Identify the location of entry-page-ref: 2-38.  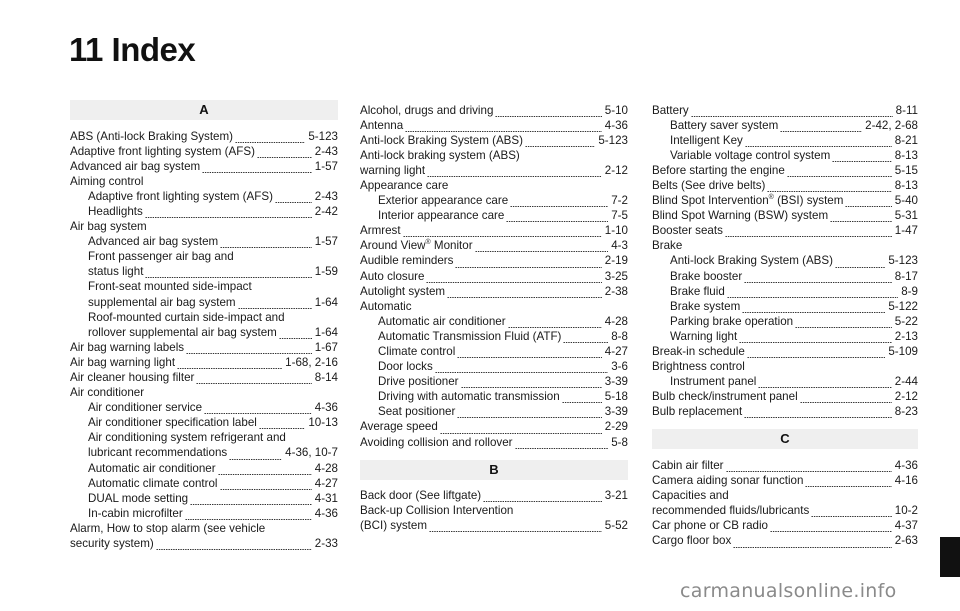
(616, 291).